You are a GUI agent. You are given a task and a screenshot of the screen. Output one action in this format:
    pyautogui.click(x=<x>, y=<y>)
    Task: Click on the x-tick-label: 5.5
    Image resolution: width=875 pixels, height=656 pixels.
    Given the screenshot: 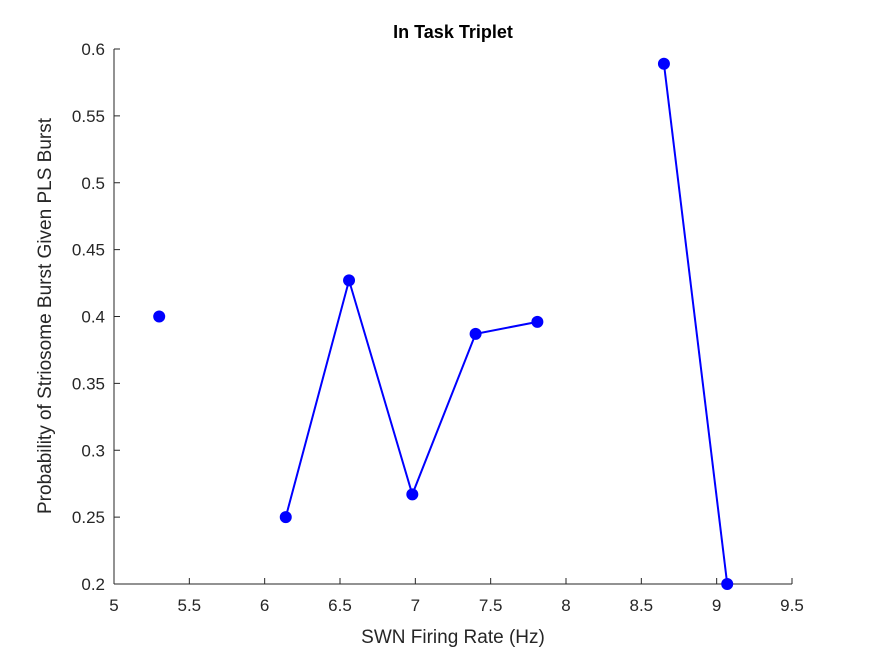 What is the action you would take?
    pyautogui.click(x=190, y=605)
    